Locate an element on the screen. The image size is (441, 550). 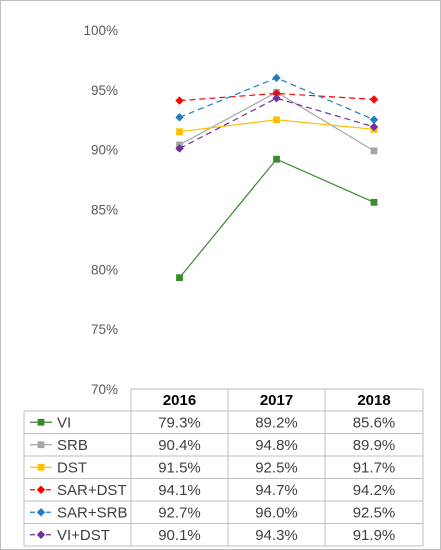
y-tick-label: 70% is located at coordinates (104, 389).